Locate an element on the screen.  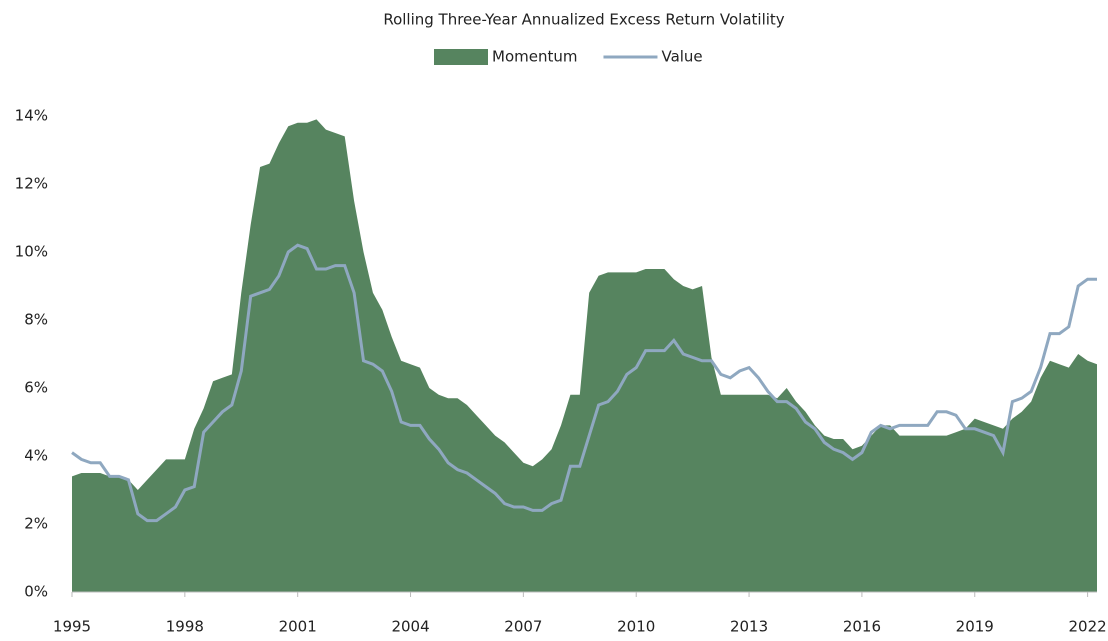
y-tick-label: 12% is located at coordinates (31, 184).